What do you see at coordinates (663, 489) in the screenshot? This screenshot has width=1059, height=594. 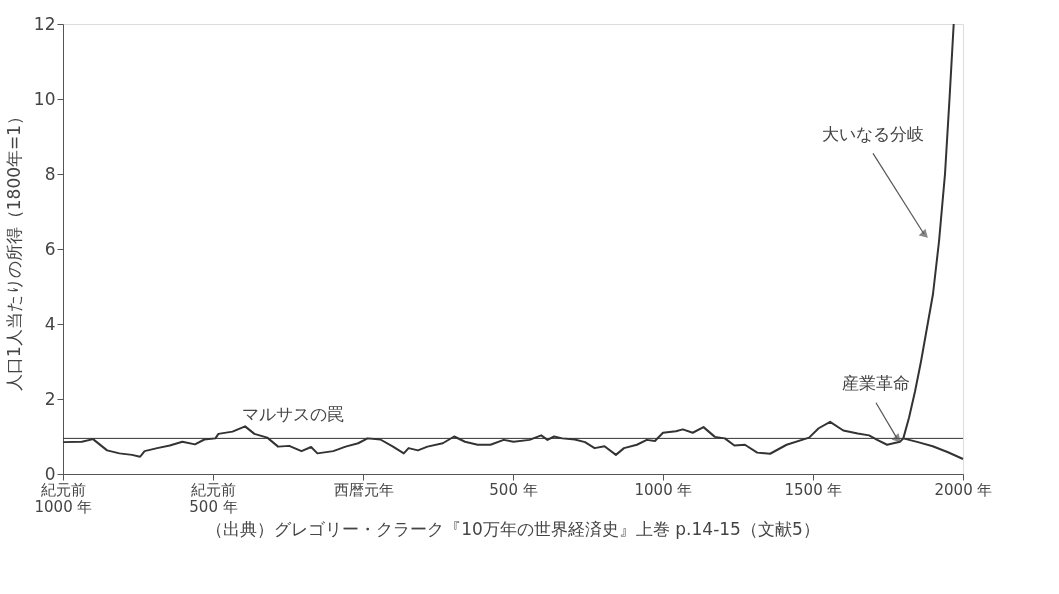 I see `x-tick-label: 1000 年` at bounding box center [663, 489].